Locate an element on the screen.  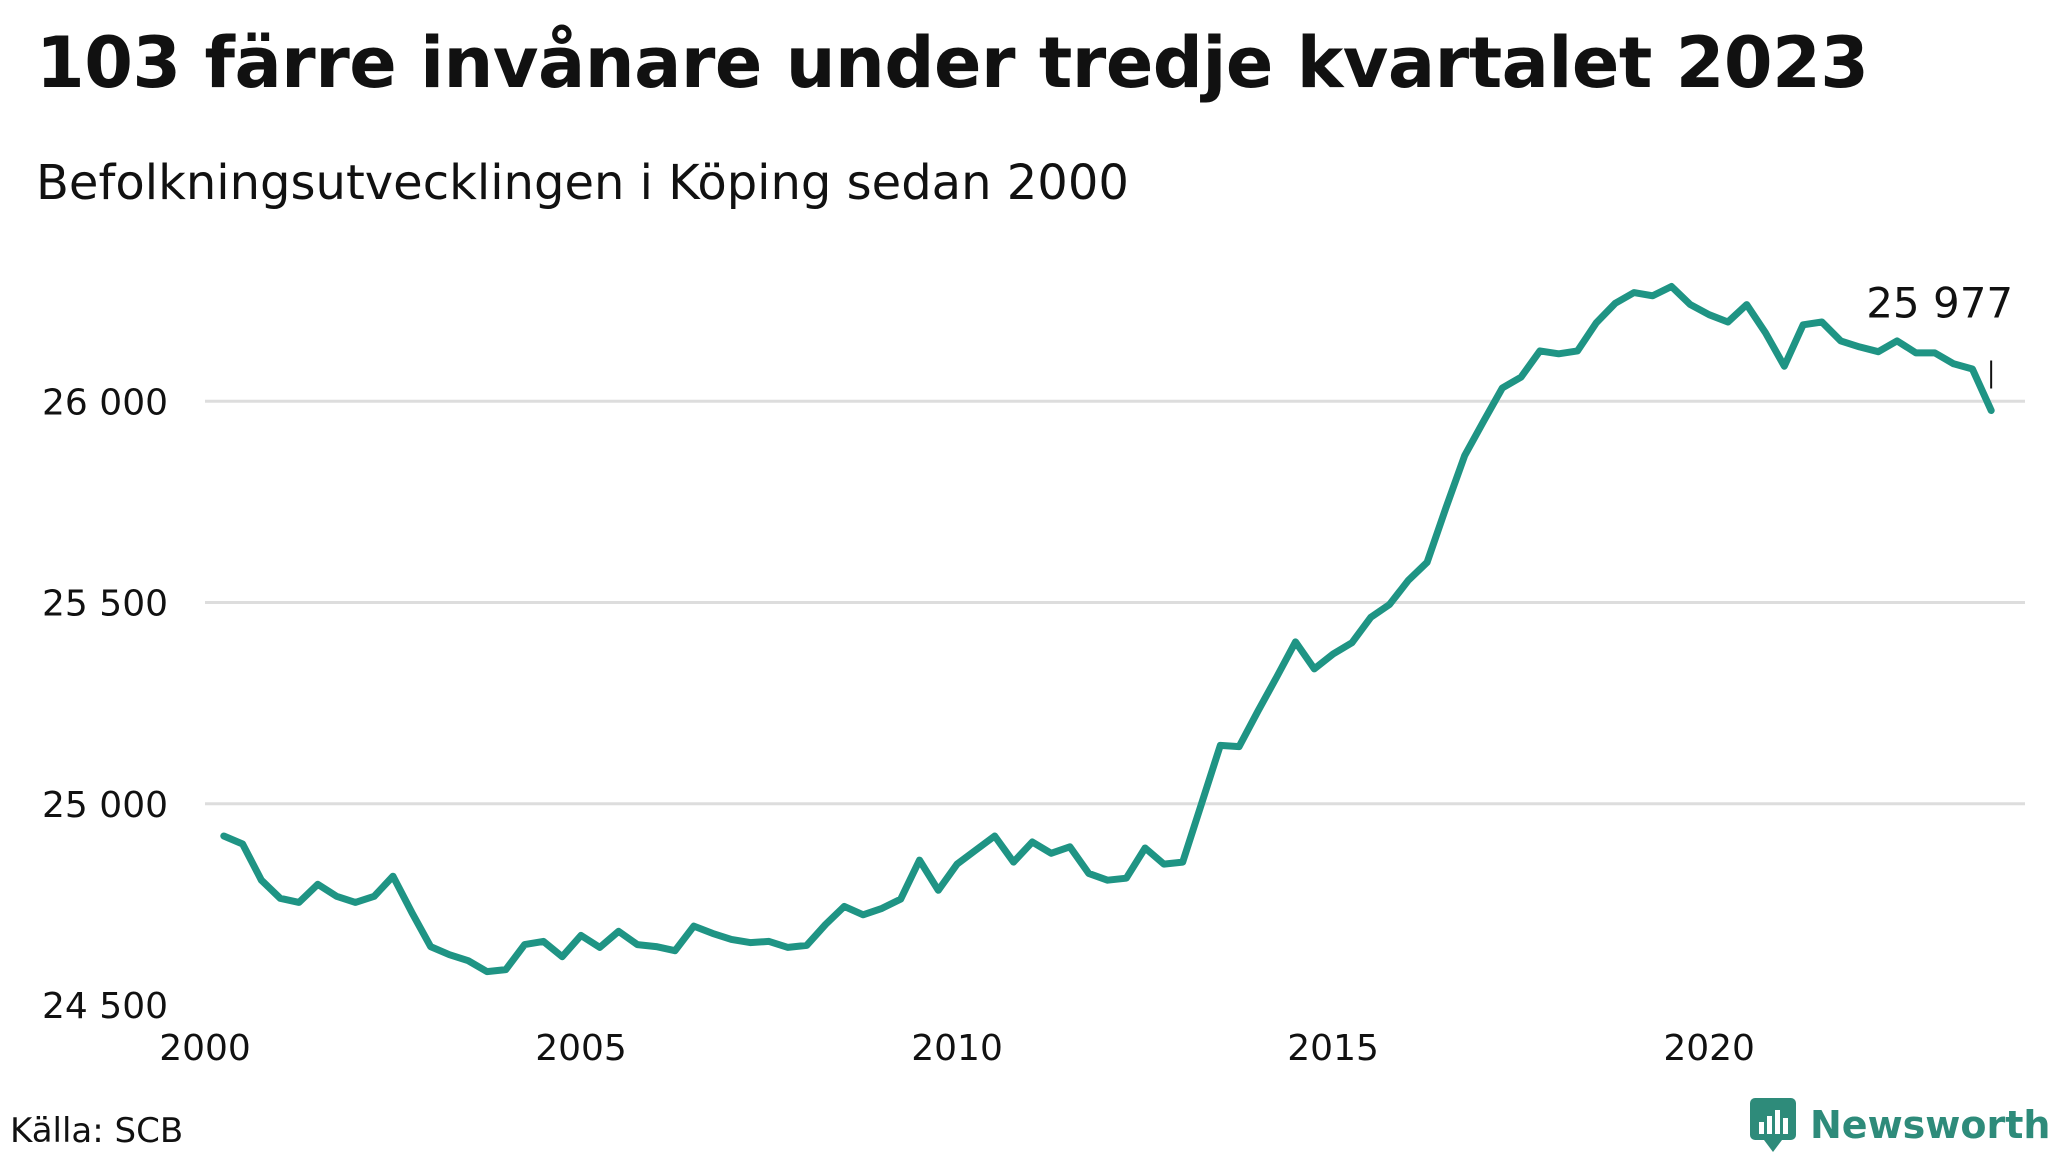
x-tick-label: 2015 is located at coordinates (1333, 1048).